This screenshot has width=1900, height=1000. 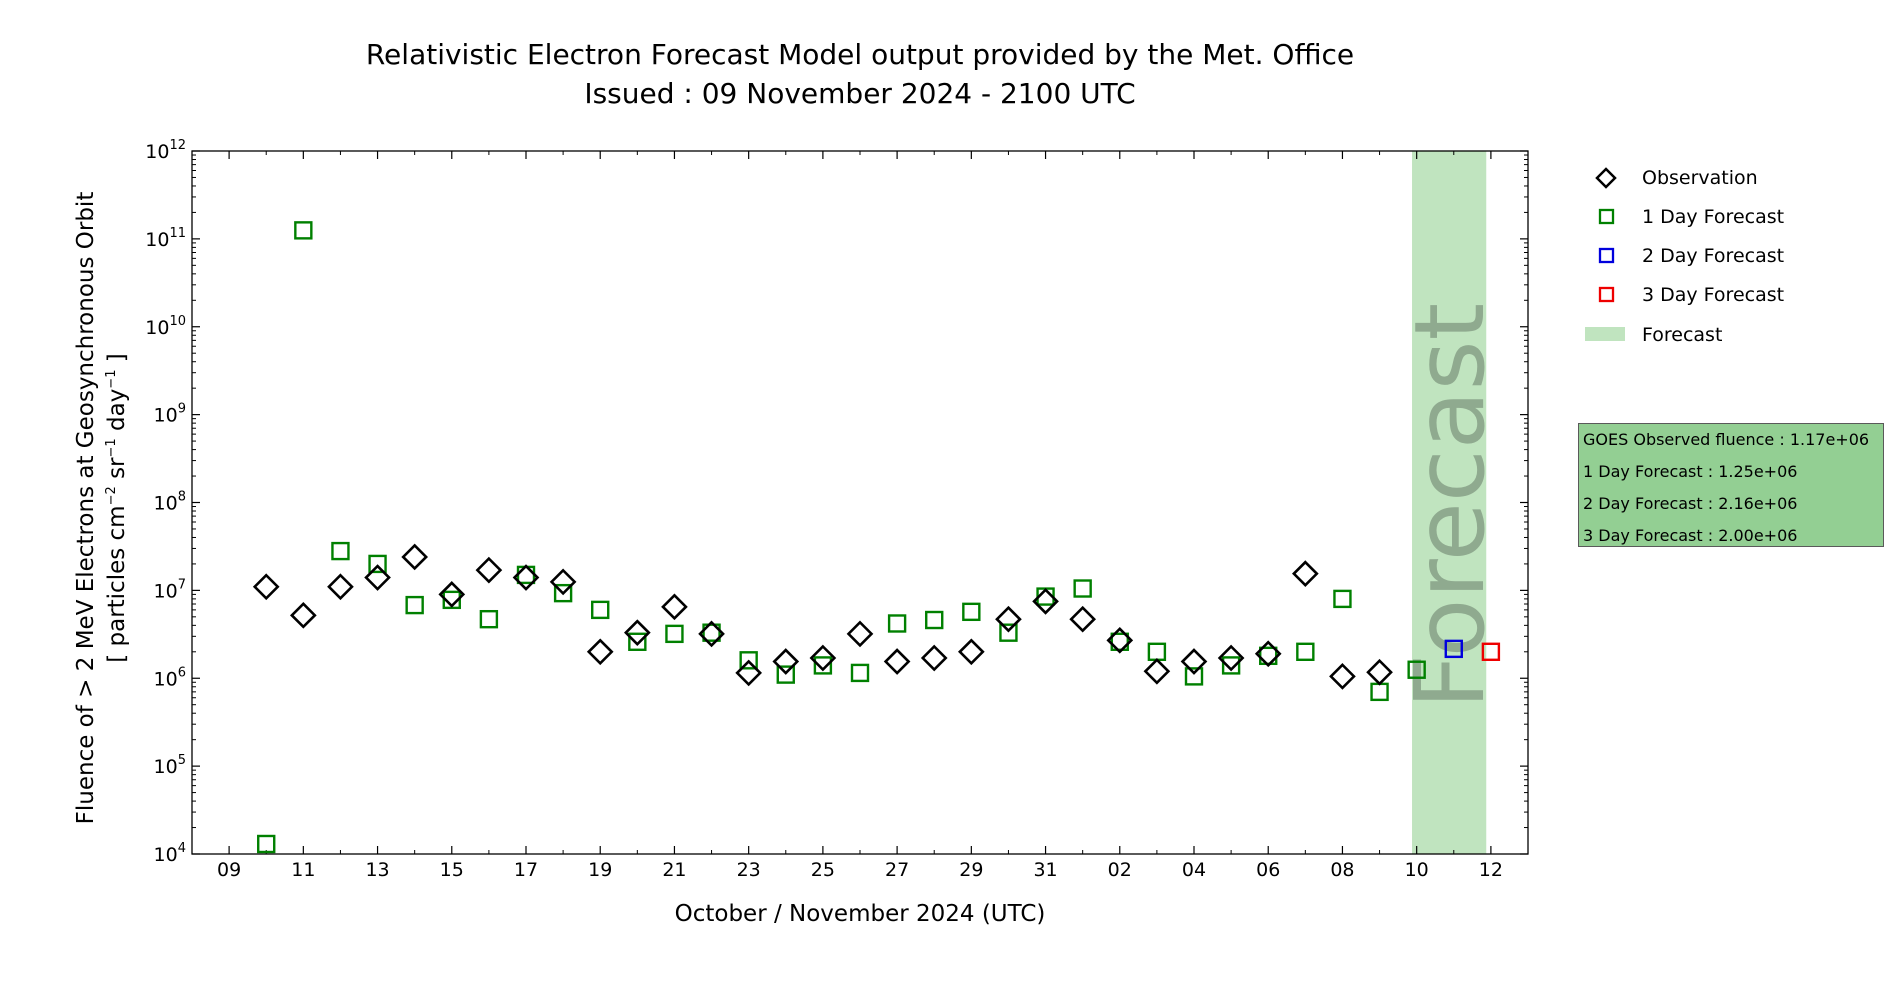 What do you see at coordinates (1690, 471) in the screenshot?
I see `info-1day-forecast: 1 Day Forecast : 1.25e+06` at bounding box center [1690, 471].